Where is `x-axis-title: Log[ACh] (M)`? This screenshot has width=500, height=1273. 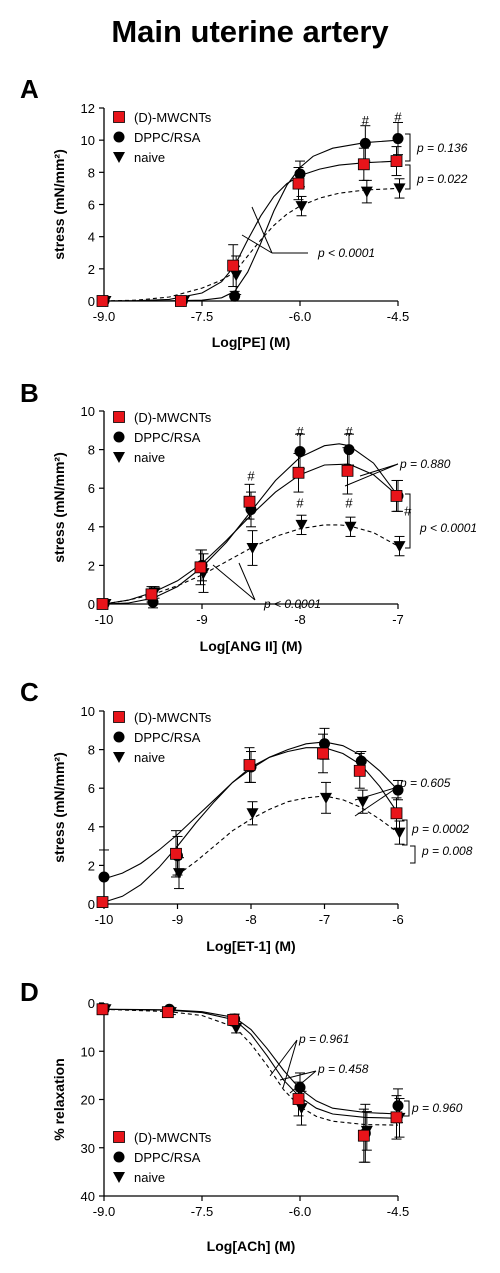 x-axis-title: Log[ACh] (M) is located at coordinates (251, 1246).